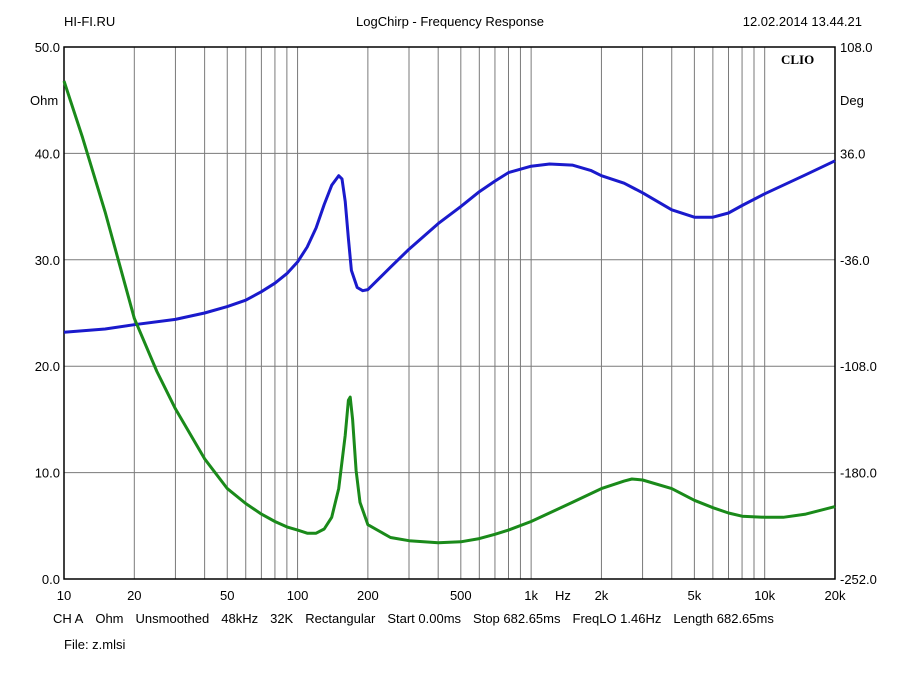 The height and width of the screenshot is (675, 900). I want to click on x-tick-label: 500, so click(461, 595).